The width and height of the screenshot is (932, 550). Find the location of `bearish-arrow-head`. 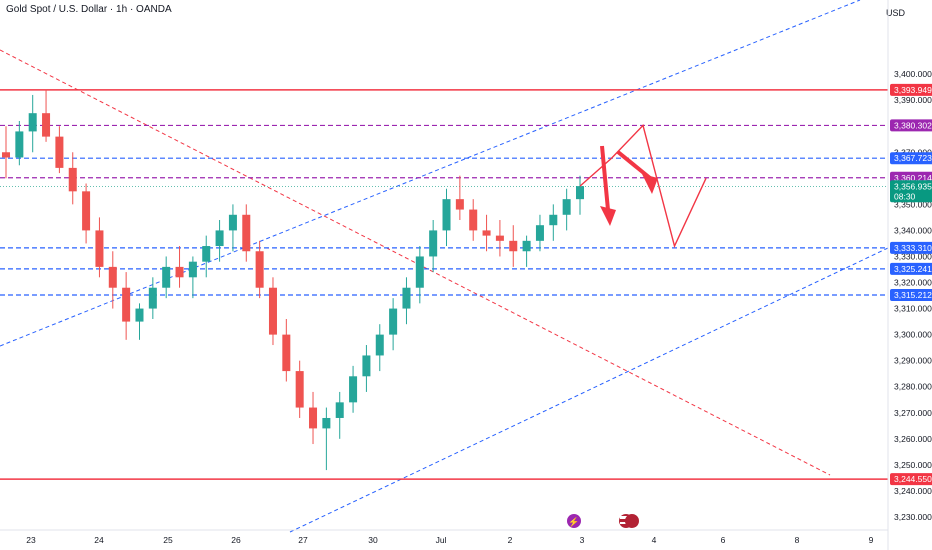

bearish-arrow-head is located at coordinates (608, 216).